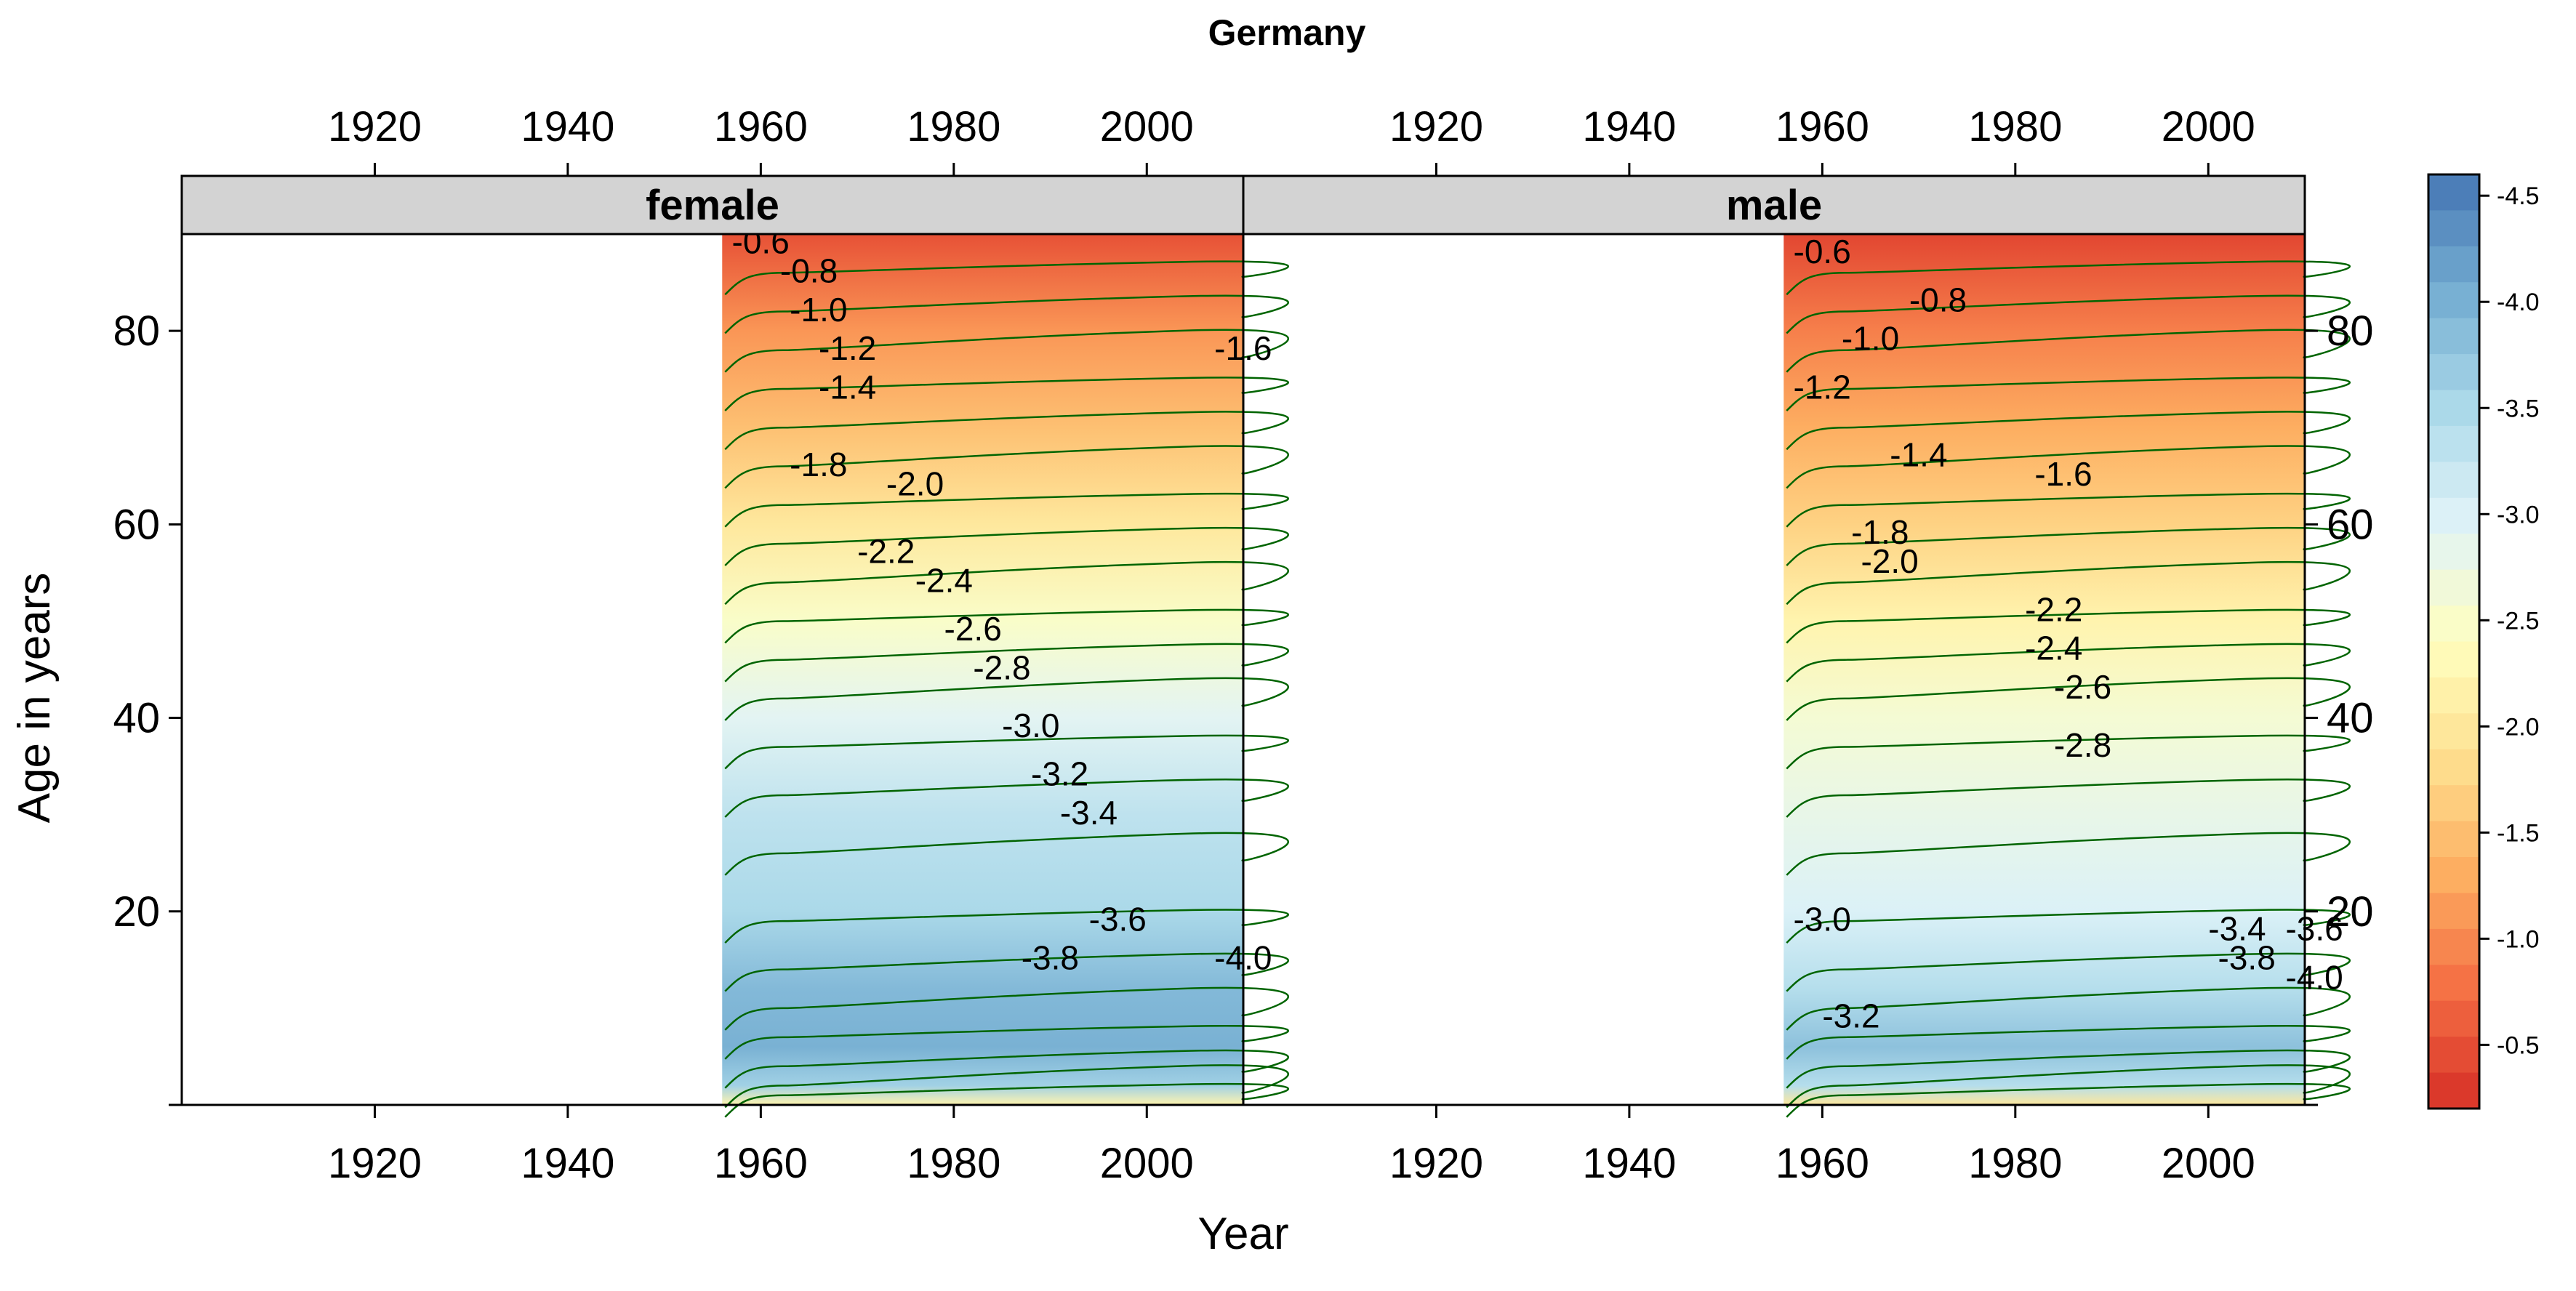 This screenshot has width=2576, height=1291. I want to click on contour-label: -1.6, so click(2063, 474).